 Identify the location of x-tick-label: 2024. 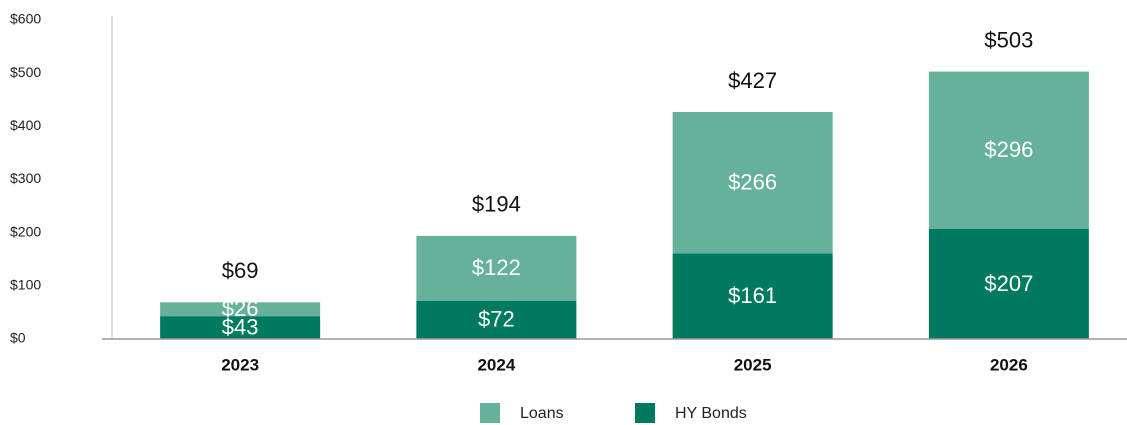
(496, 364).